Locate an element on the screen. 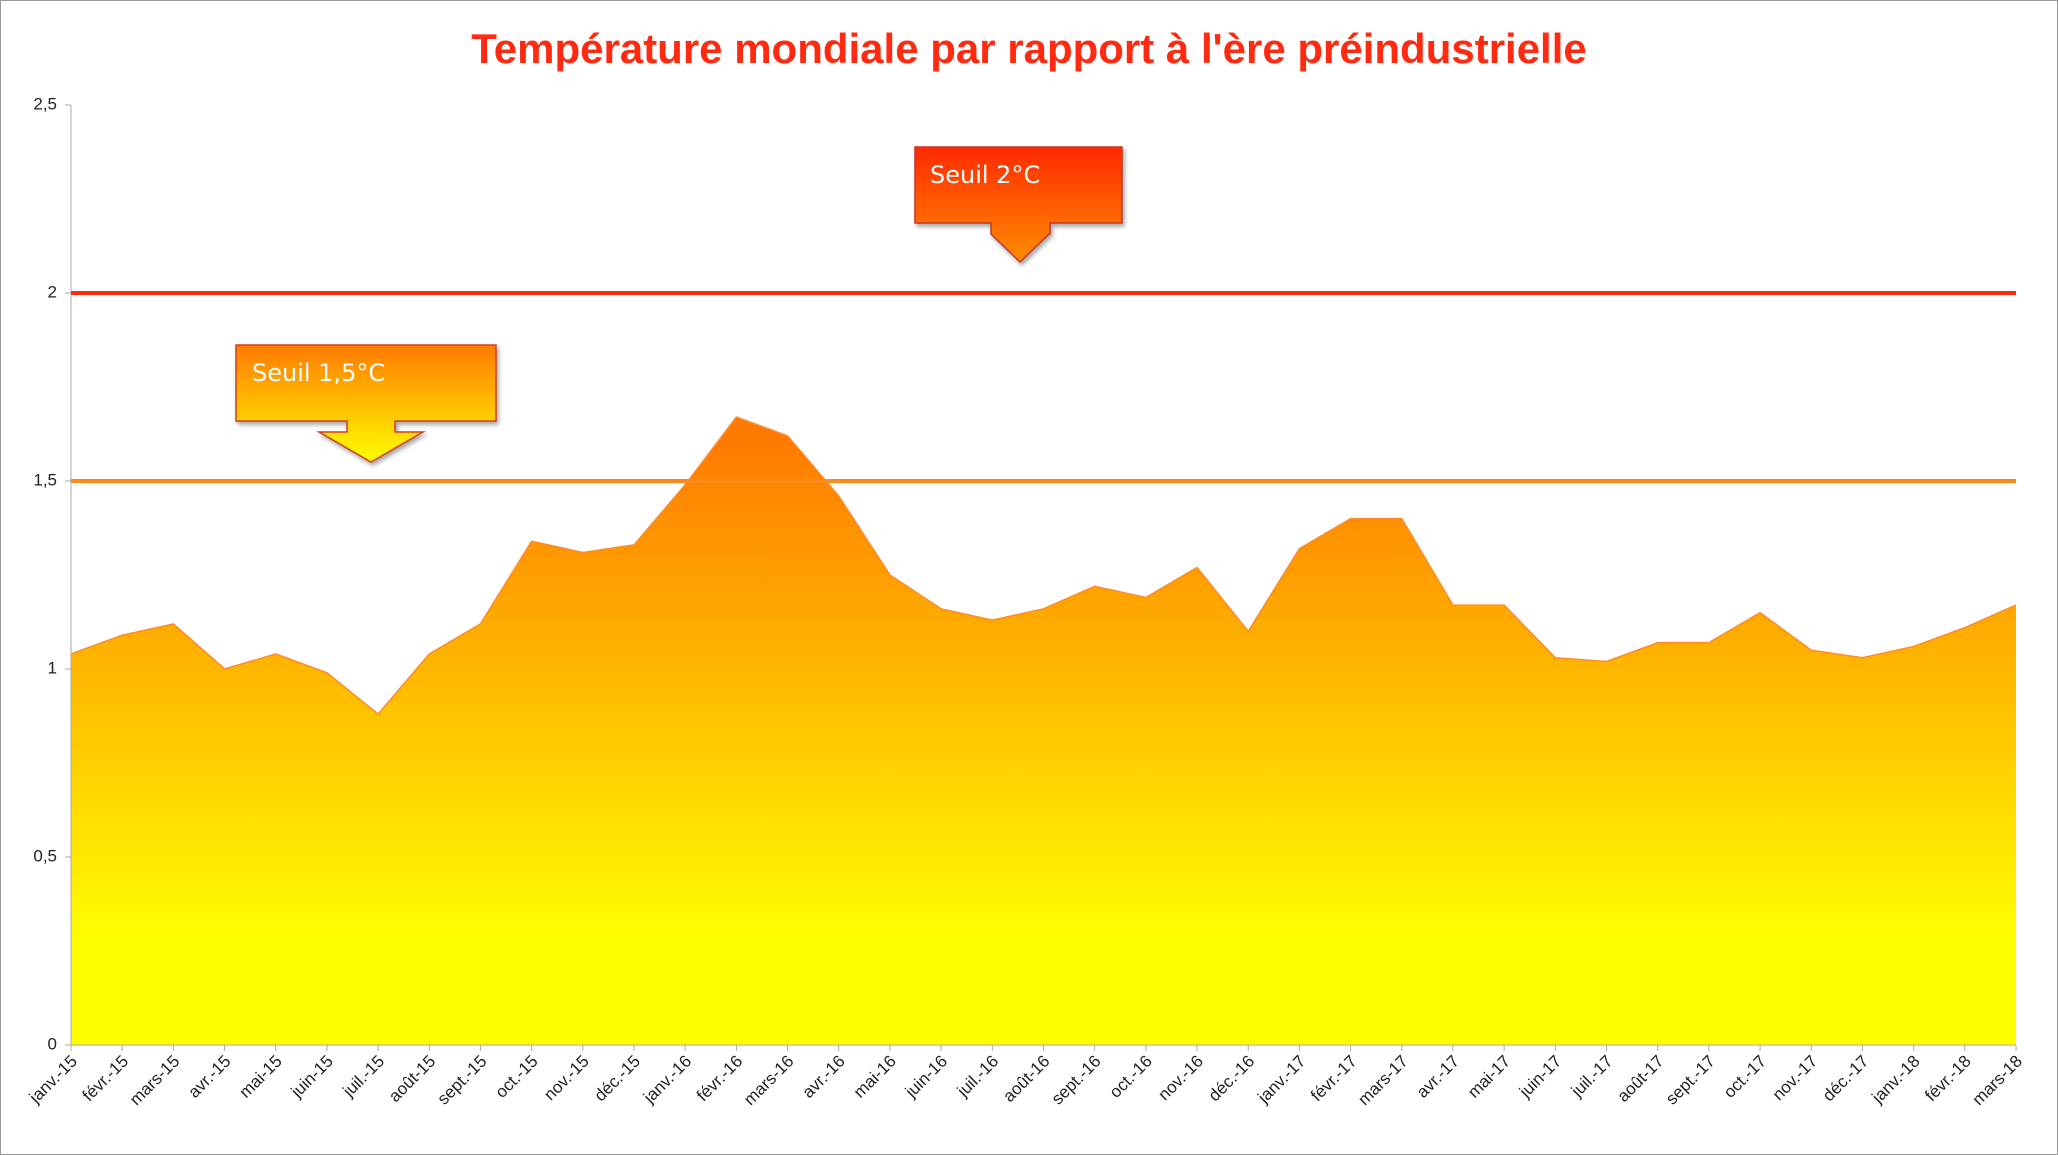 This screenshot has width=2058, height=1155. callout-15: Seuil 1,5°C is located at coordinates (366, 403).